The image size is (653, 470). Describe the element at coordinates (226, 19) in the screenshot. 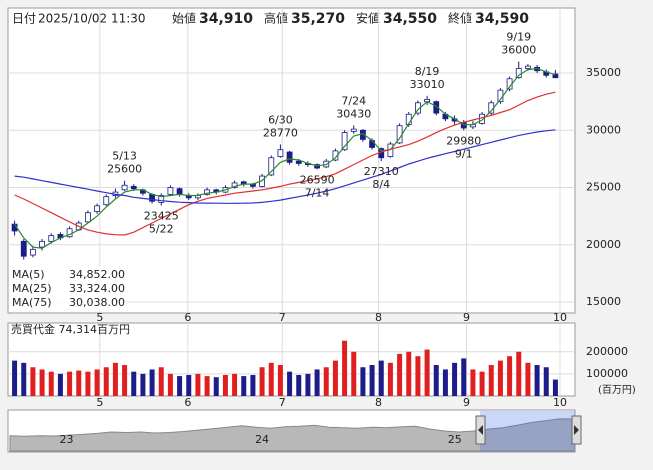

I see `header-value: 34,910` at that location.